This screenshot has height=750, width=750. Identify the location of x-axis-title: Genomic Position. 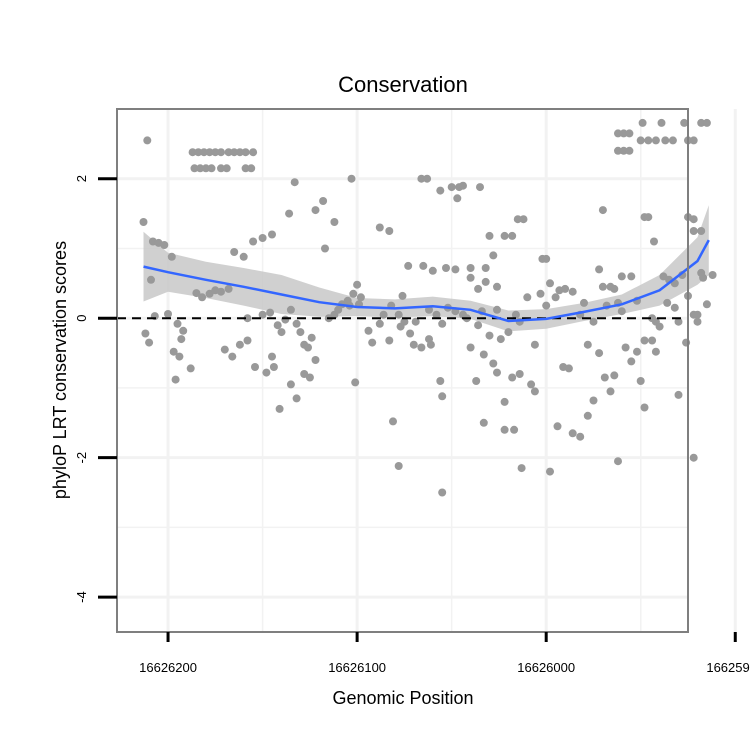
(402, 698).